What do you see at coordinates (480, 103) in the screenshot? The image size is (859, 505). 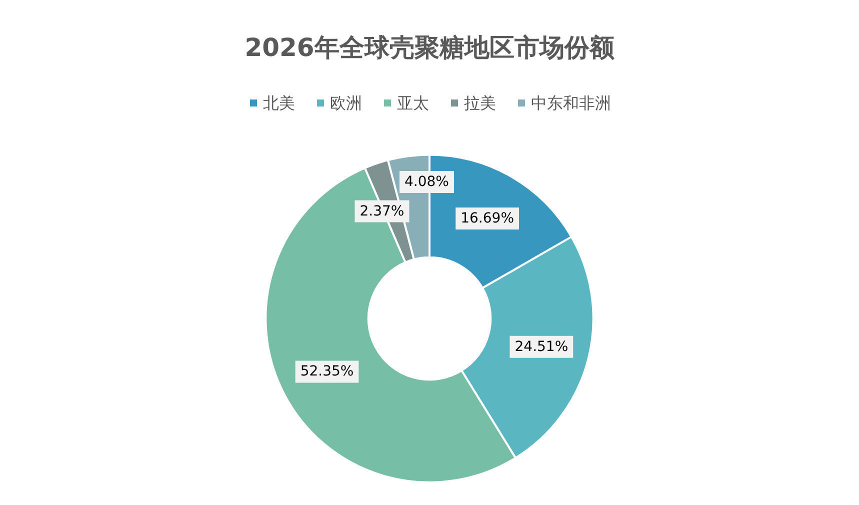 I see `legend-label: 拉美` at bounding box center [480, 103].